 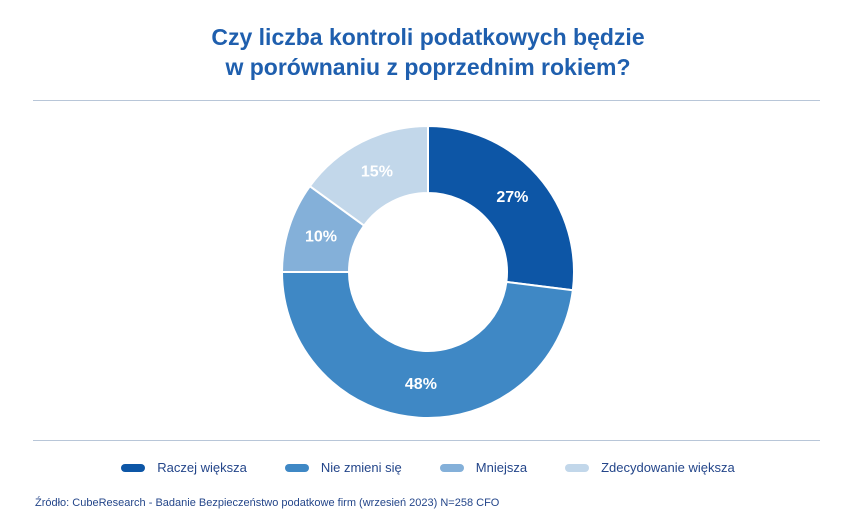 What do you see at coordinates (426, 440) in the screenshot?
I see `bottom-divider` at bounding box center [426, 440].